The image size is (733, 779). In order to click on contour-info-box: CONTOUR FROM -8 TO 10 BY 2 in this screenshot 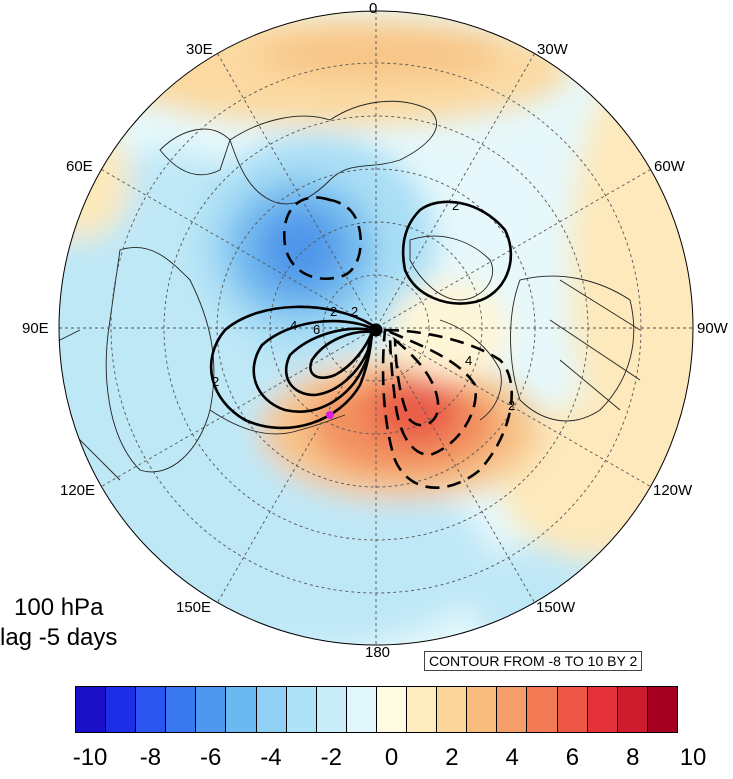, I will do `click(533, 661)`.